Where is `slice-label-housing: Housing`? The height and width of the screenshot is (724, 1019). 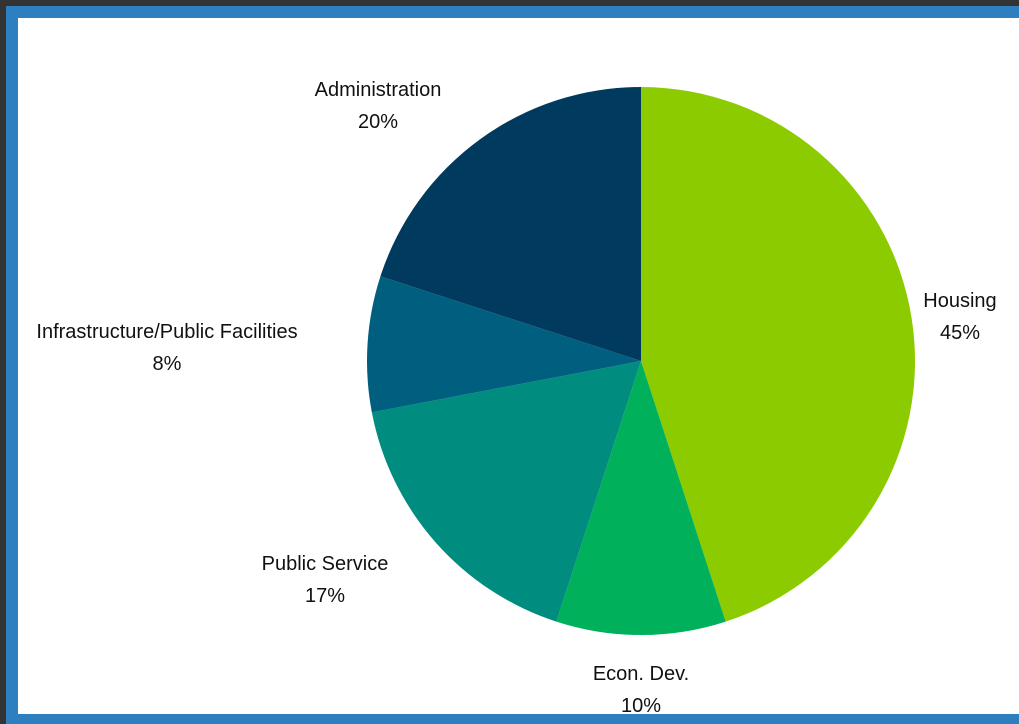 slice-label-housing: Housing is located at coordinates (959, 301).